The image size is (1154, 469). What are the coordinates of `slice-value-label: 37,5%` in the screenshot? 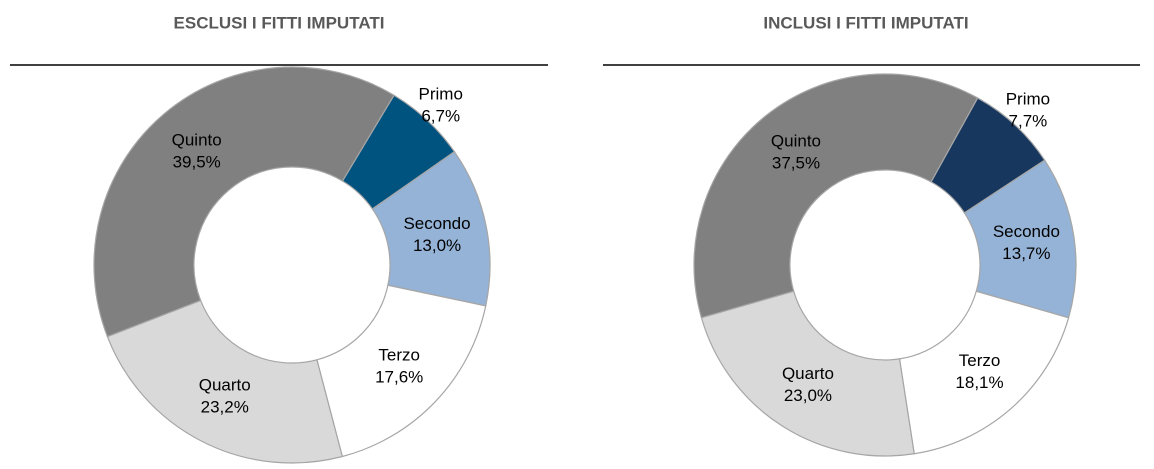 It's located at (796, 163).